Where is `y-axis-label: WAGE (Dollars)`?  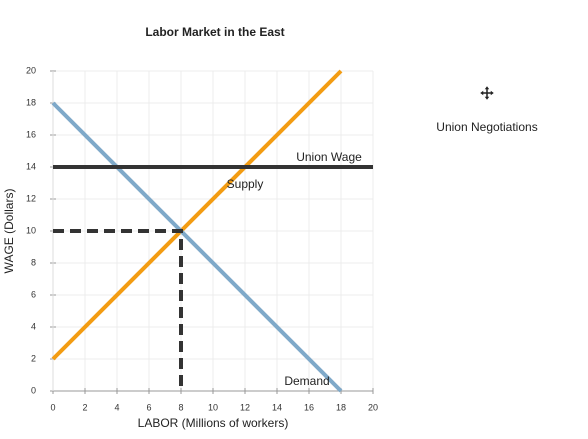
y-axis-label: WAGE (Dollars) is located at coordinates (9, 231).